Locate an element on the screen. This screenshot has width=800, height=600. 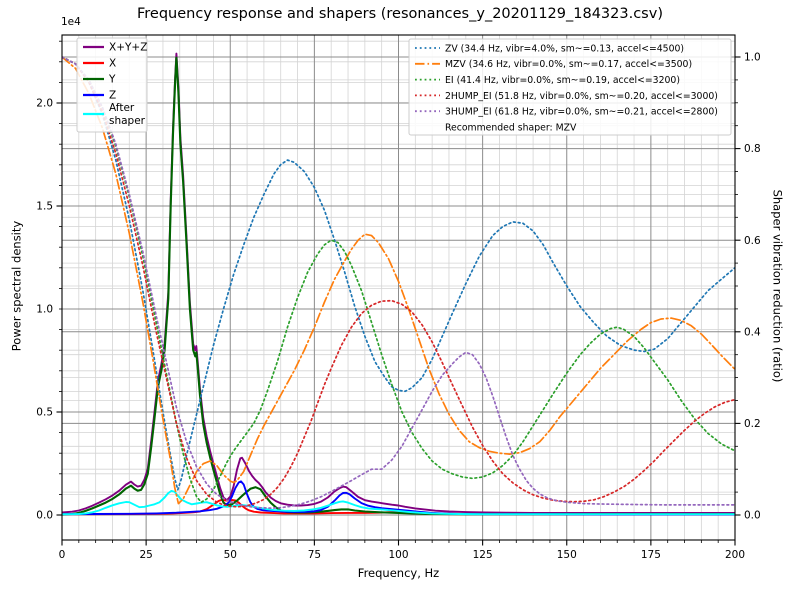
tick-label: 0 is located at coordinates (62, 555).